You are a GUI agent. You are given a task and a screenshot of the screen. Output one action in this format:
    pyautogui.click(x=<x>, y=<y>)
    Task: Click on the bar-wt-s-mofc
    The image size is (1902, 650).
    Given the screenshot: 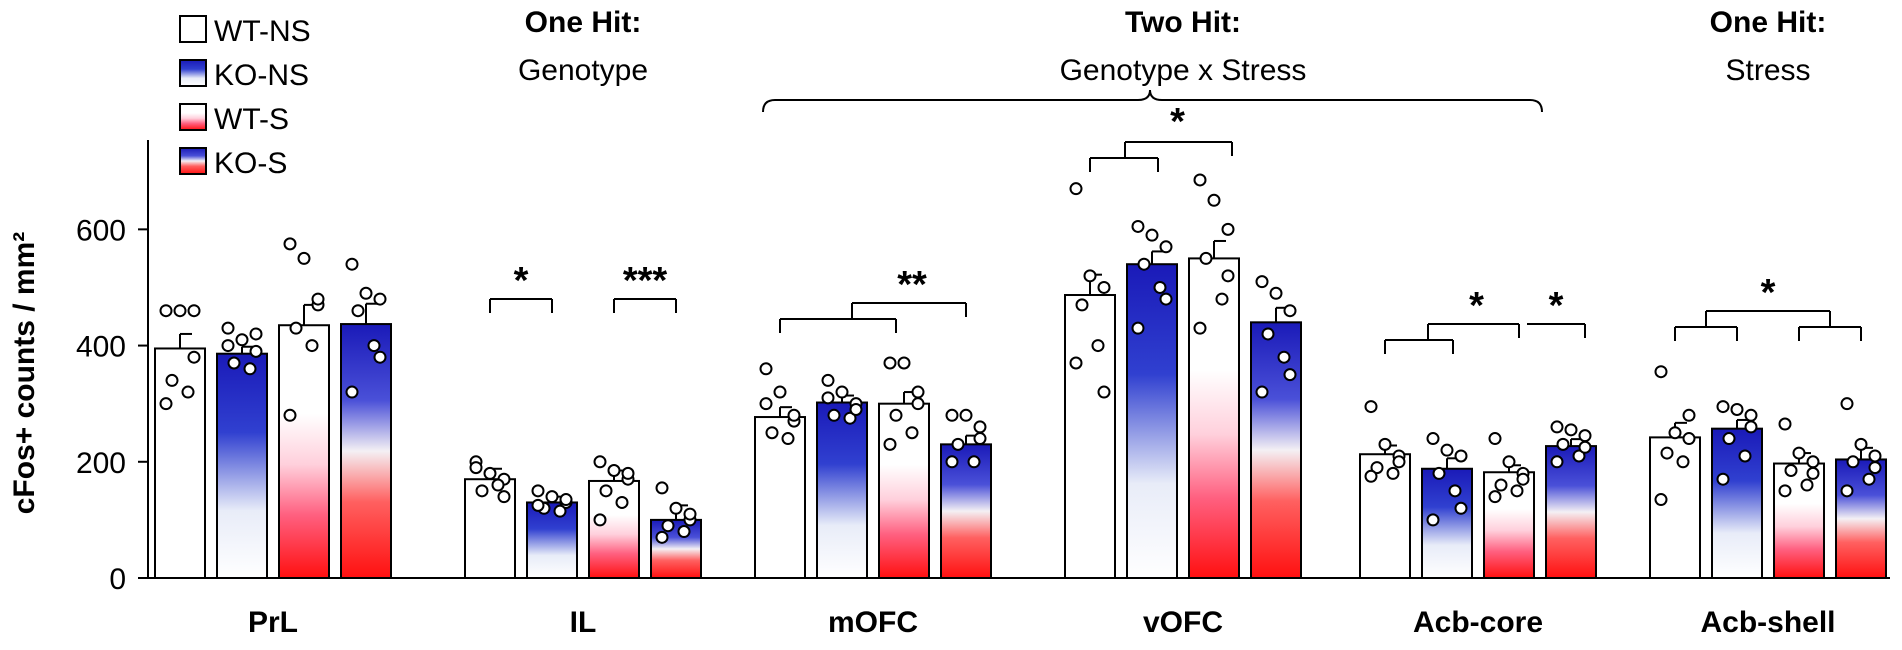 What is the action you would take?
    pyautogui.click(x=904, y=491)
    